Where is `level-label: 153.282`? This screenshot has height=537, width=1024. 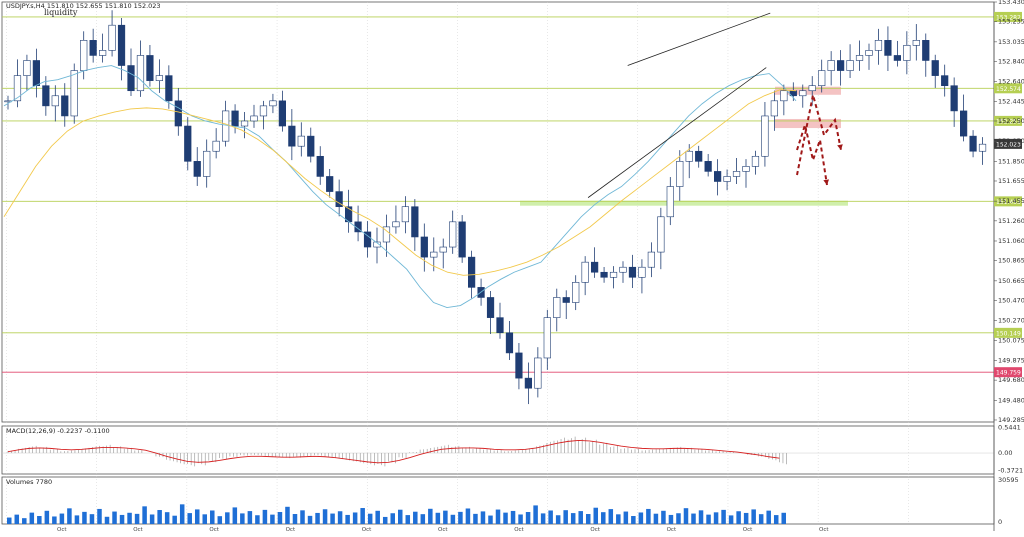 level-label: 153.282 is located at coordinates (1008, 17).